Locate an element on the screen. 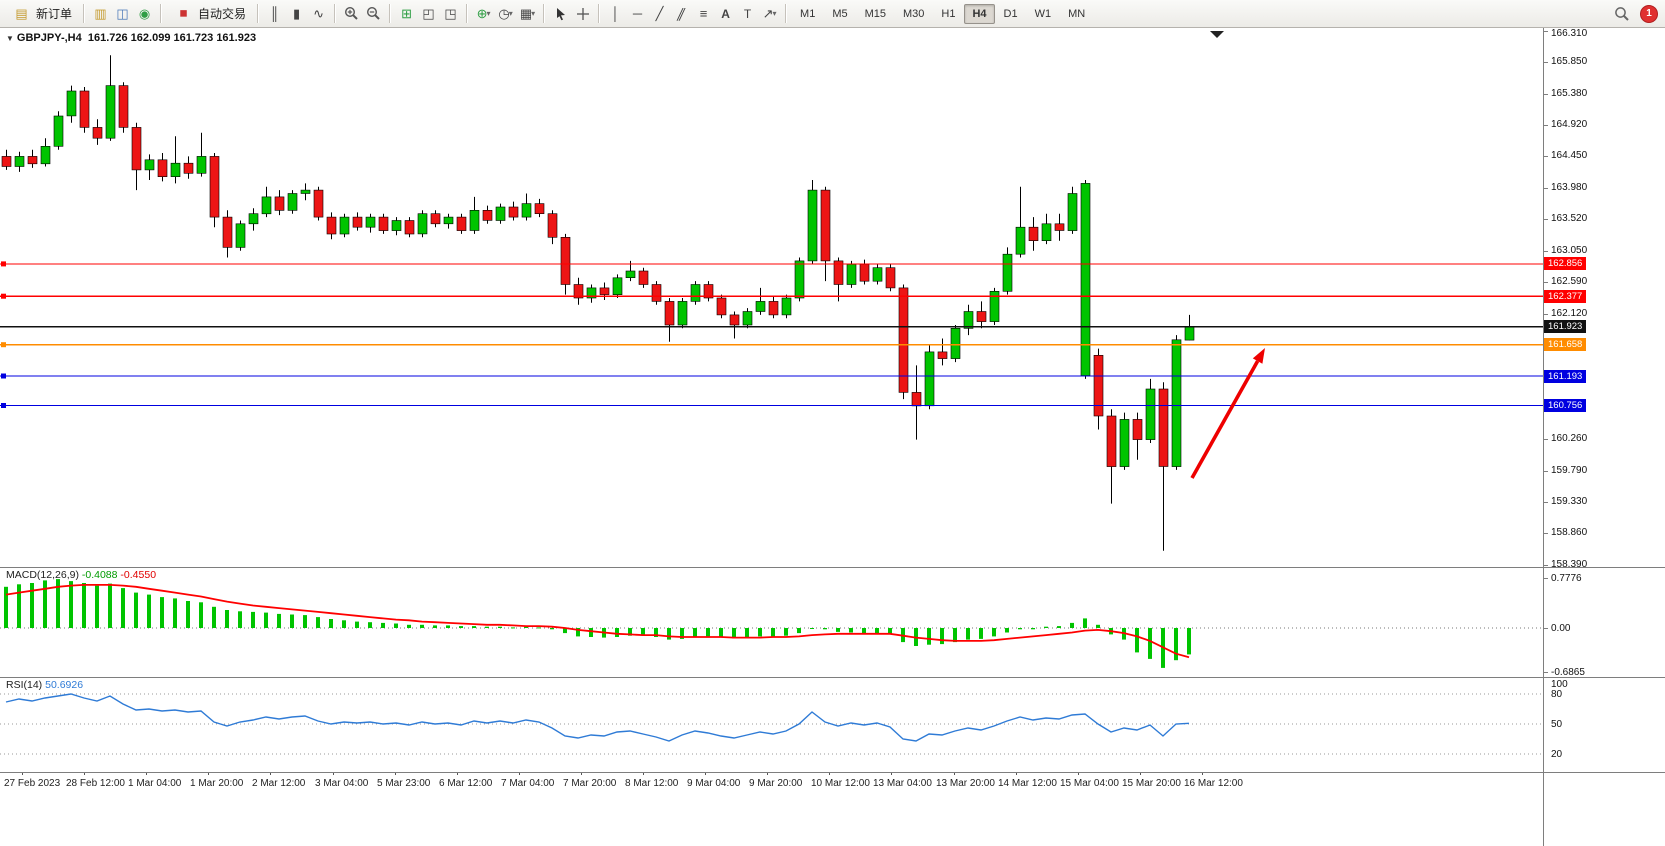  autotrading-label: 自动交易 is located at coordinates (222, 14).